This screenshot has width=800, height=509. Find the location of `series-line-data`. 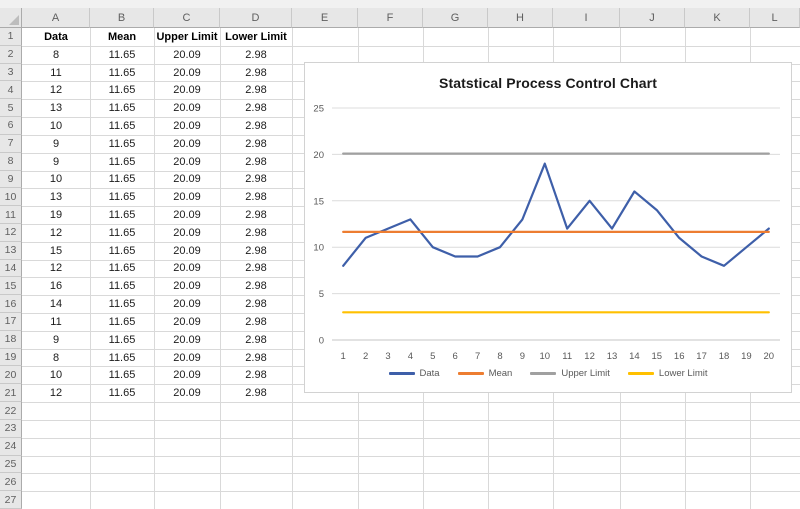

series-line-data is located at coordinates (556, 214).